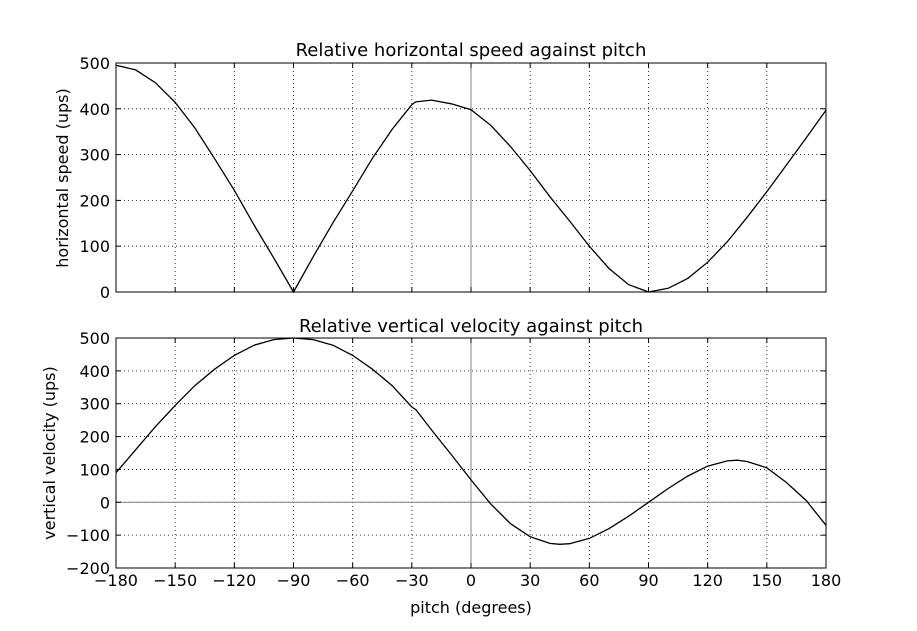 This screenshot has width=917, height=631. Describe the element at coordinates (234, 580) in the screenshot. I see `x-tick-label: −120` at that location.